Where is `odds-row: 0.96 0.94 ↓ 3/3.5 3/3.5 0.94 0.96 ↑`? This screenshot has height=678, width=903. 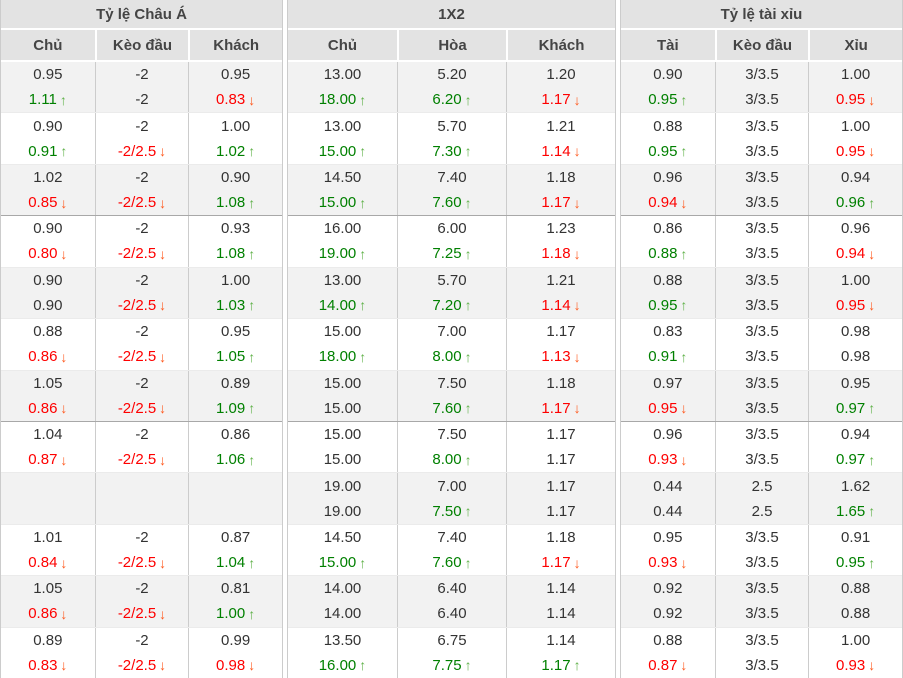 odds-row: 0.96 0.94 ↓ 3/3.5 3/3.5 0.94 0.96 ↑ is located at coordinates (761, 190).